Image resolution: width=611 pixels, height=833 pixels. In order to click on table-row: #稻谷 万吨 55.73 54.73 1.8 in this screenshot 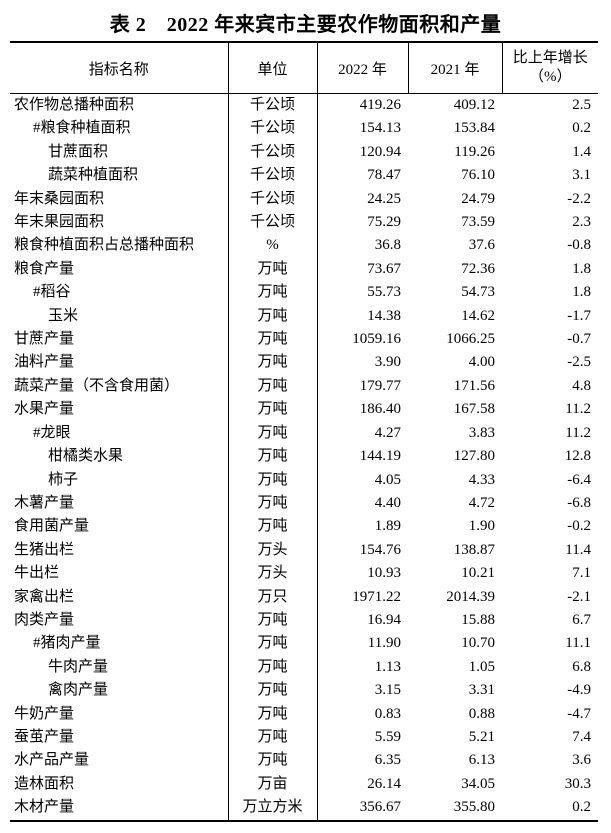, I will do `click(304, 293)`.